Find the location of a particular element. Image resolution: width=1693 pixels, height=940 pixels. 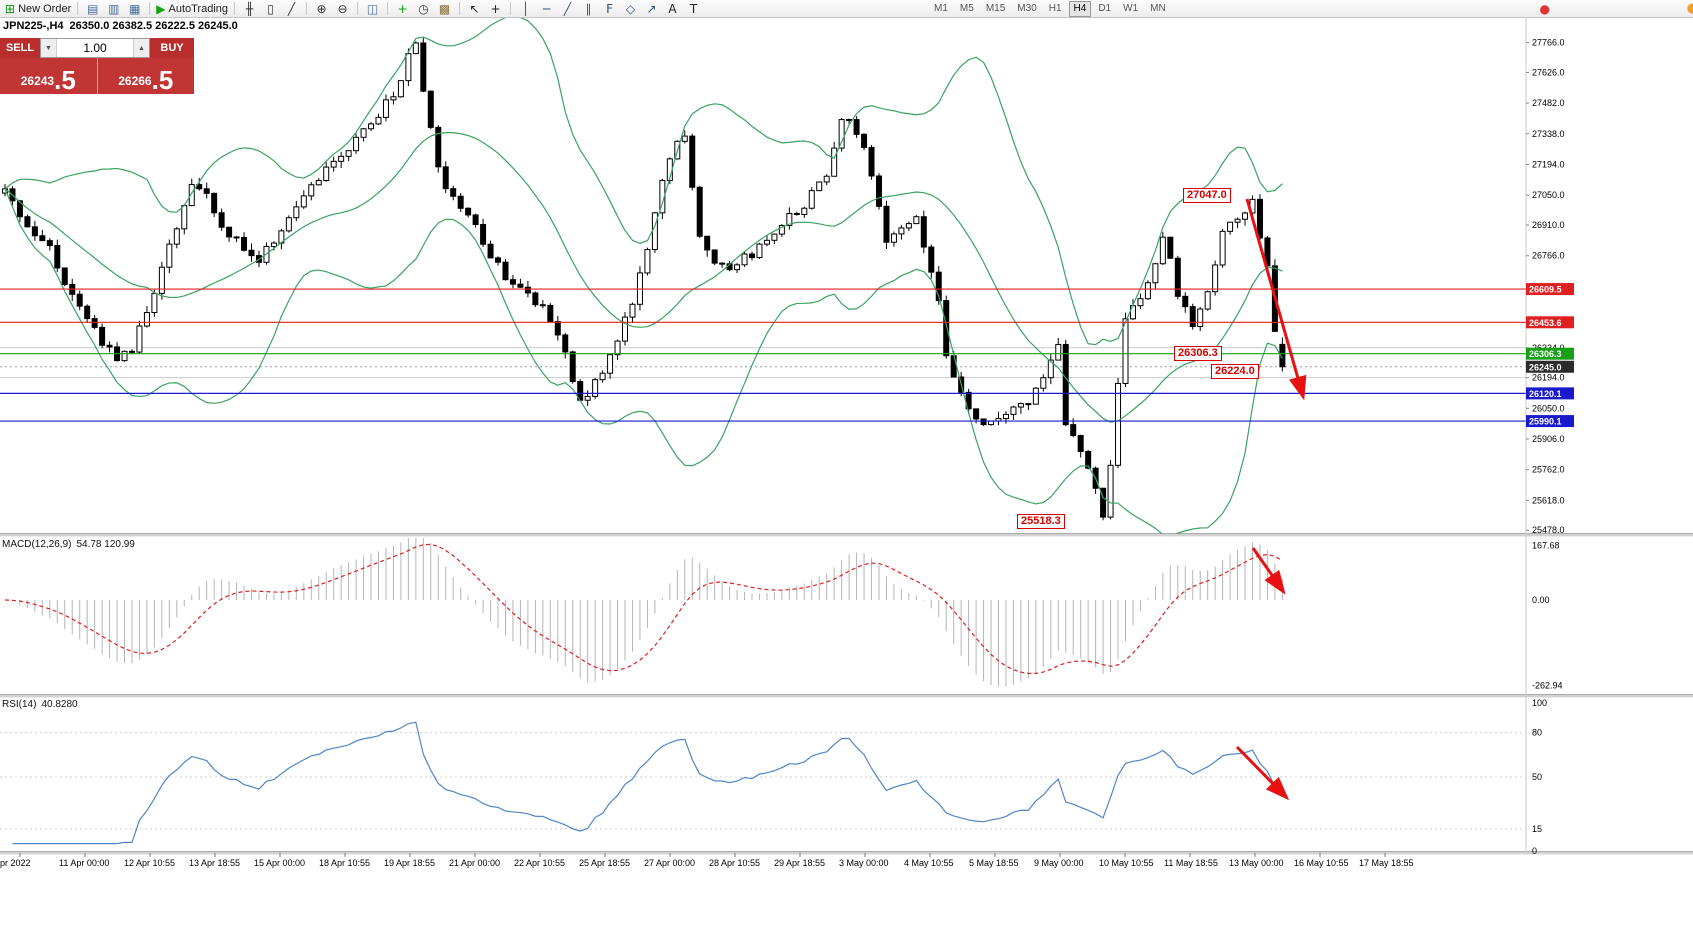

new-order-icon: ⊞ is located at coordinates (10, 8).